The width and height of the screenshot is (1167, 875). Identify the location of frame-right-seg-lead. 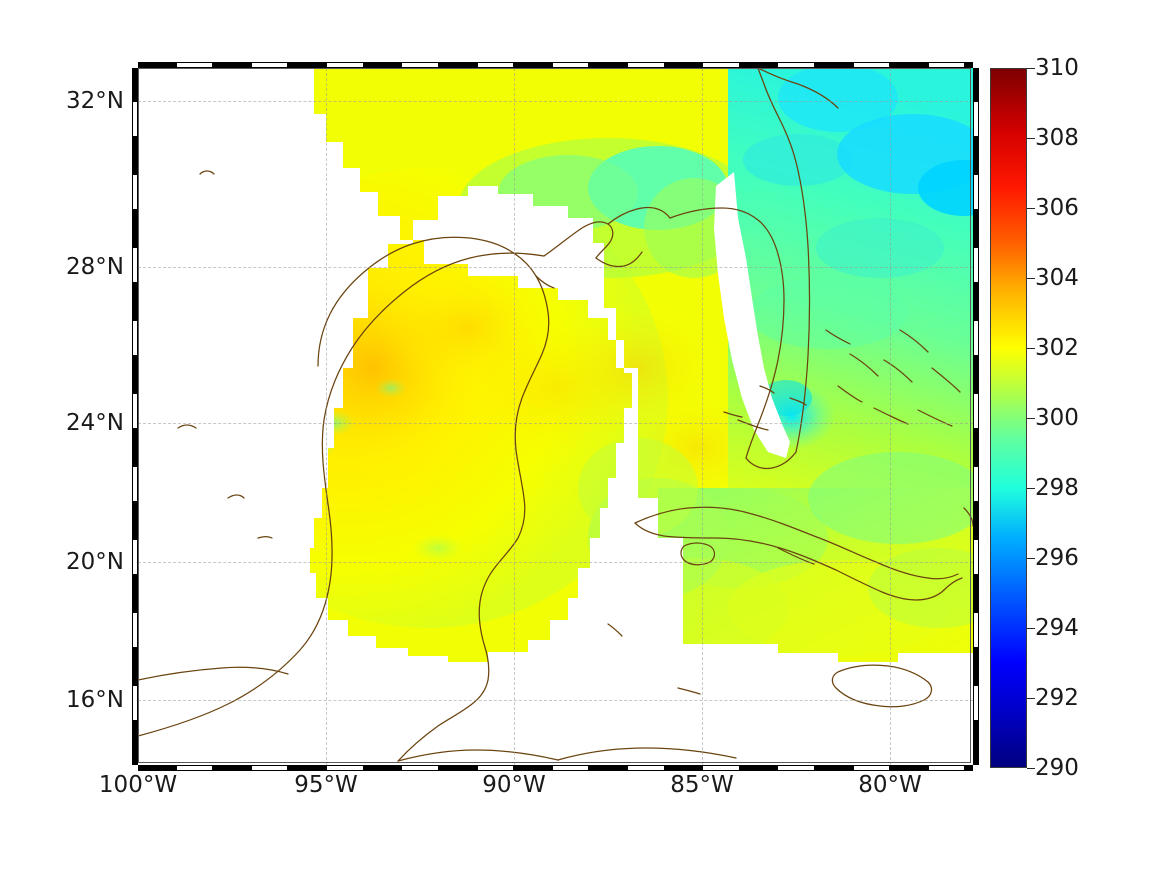
(976, 84).